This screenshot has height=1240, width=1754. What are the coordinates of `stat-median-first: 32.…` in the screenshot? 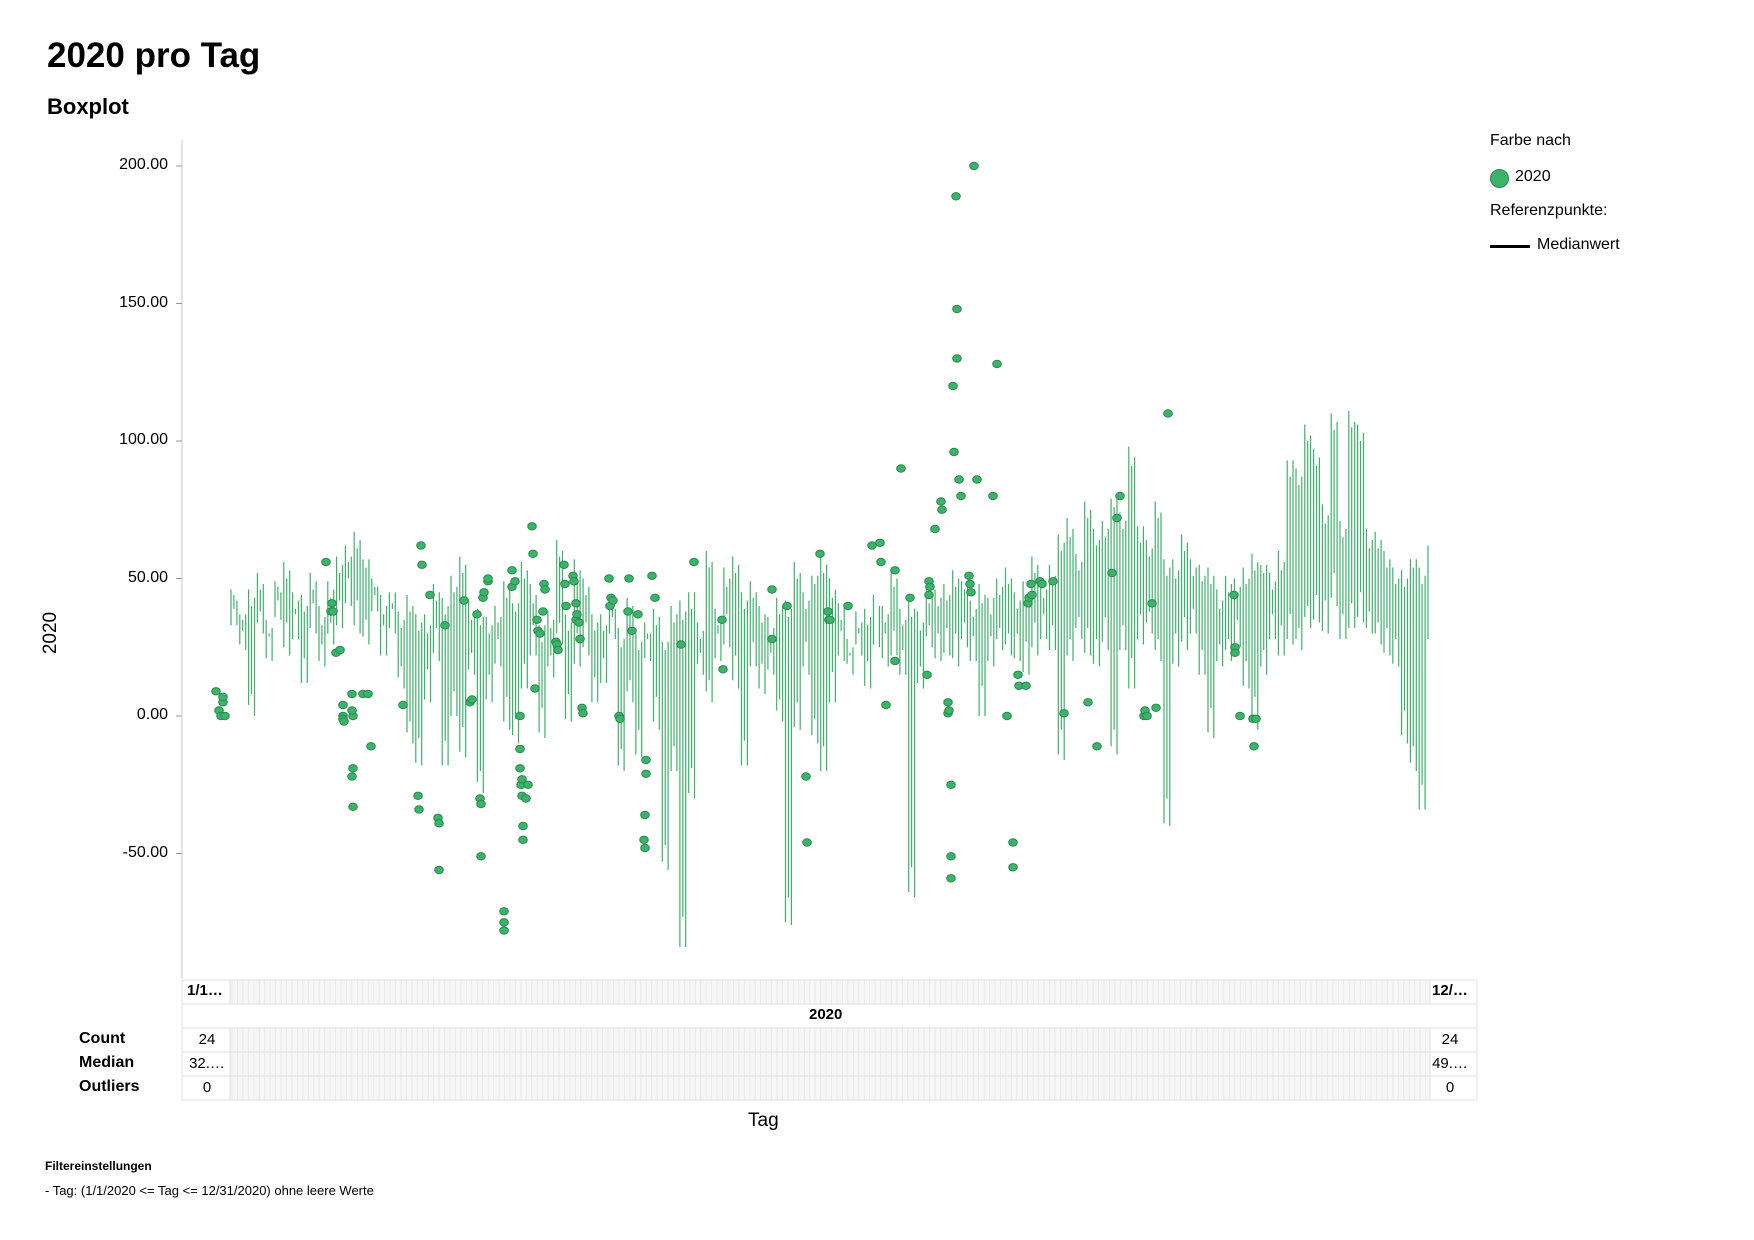 It's located at (207, 1063).